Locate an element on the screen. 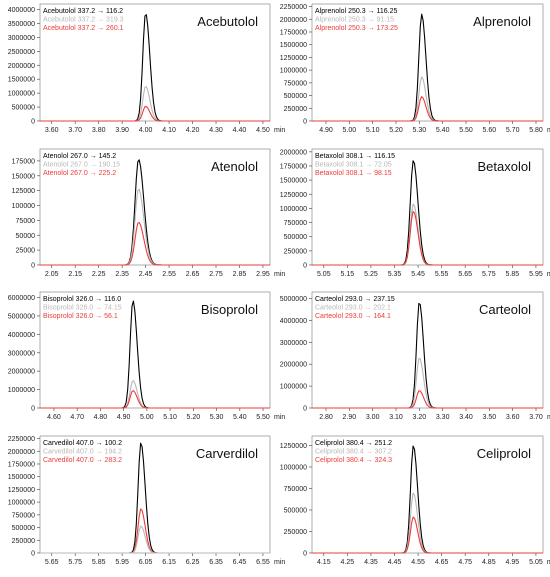 The image size is (550, 577). x-tick-label: 2.55 is located at coordinates (169, 274).